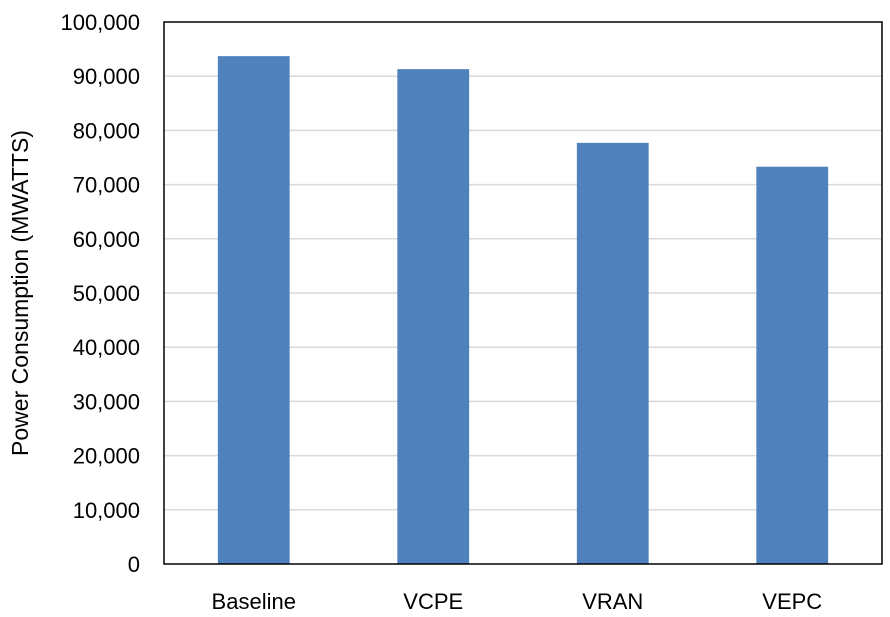 Image resolution: width=890 pixels, height=617 pixels. What do you see at coordinates (106, 347) in the screenshot?
I see `y-tick-label: 40,000` at bounding box center [106, 347].